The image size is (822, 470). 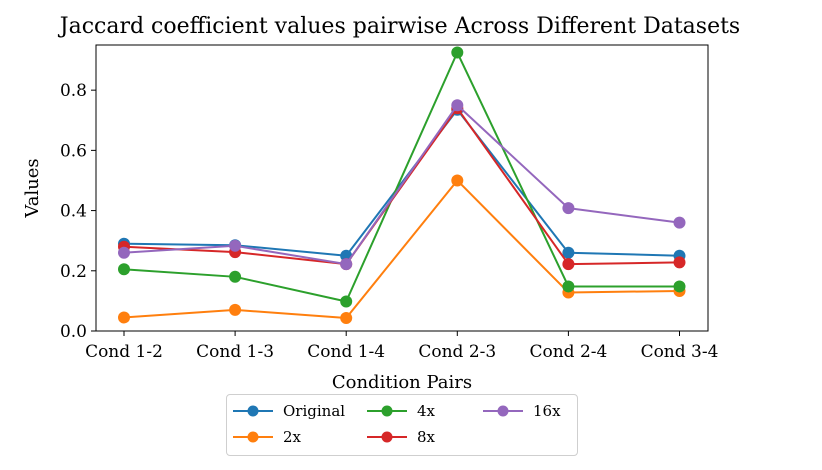 What do you see at coordinates (547, 411) in the screenshot?
I see `legend-label-16x: 16x` at bounding box center [547, 411].